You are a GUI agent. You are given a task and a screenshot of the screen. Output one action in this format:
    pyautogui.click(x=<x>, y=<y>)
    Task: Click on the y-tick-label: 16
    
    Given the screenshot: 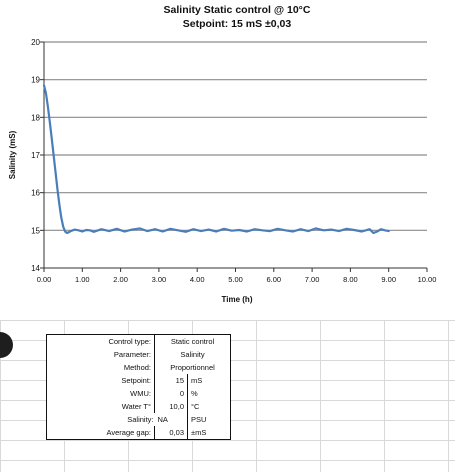 What is the action you would take?
    pyautogui.click(x=35, y=193)
    